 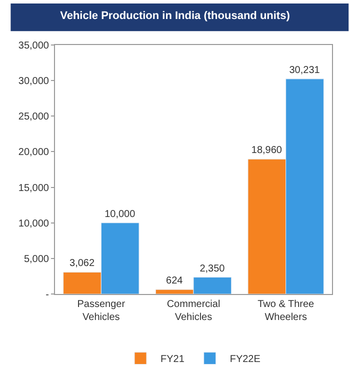 What do you see at coordinates (82, 264) in the screenshot?
I see `data-label: 3,062` at bounding box center [82, 264].